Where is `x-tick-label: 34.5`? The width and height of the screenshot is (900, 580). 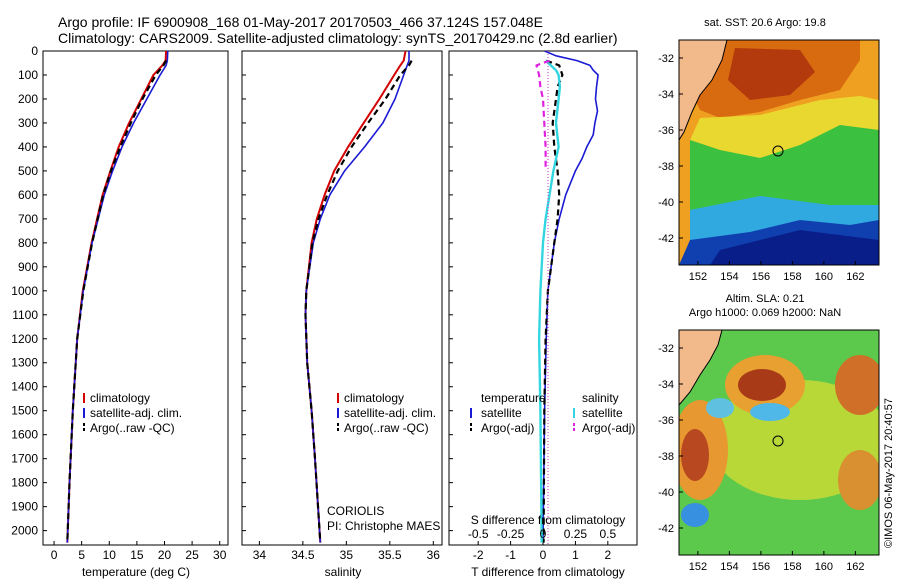 x-tick-label: 34.5 is located at coordinates (303, 555).